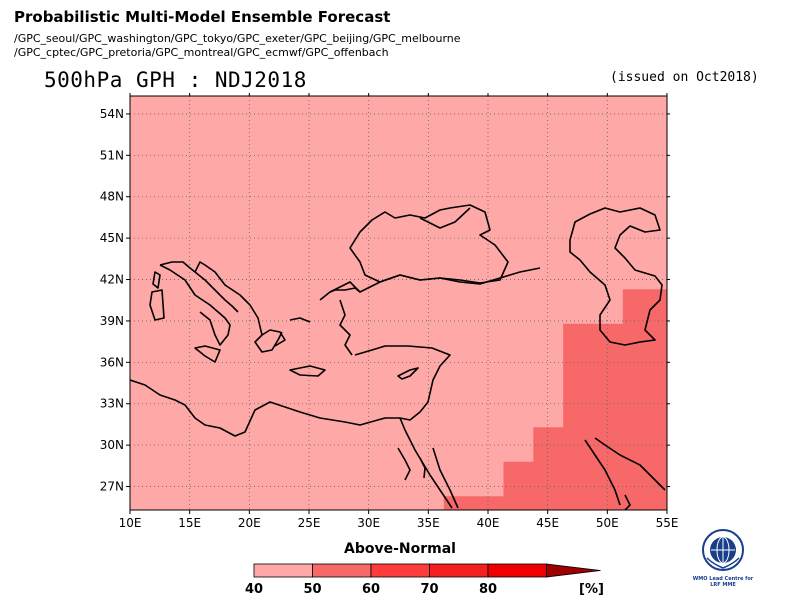 This screenshot has width=800, height=600. What do you see at coordinates (684, 77) in the screenshot?
I see `issued-date: (issued on Oct2018)` at bounding box center [684, 77].